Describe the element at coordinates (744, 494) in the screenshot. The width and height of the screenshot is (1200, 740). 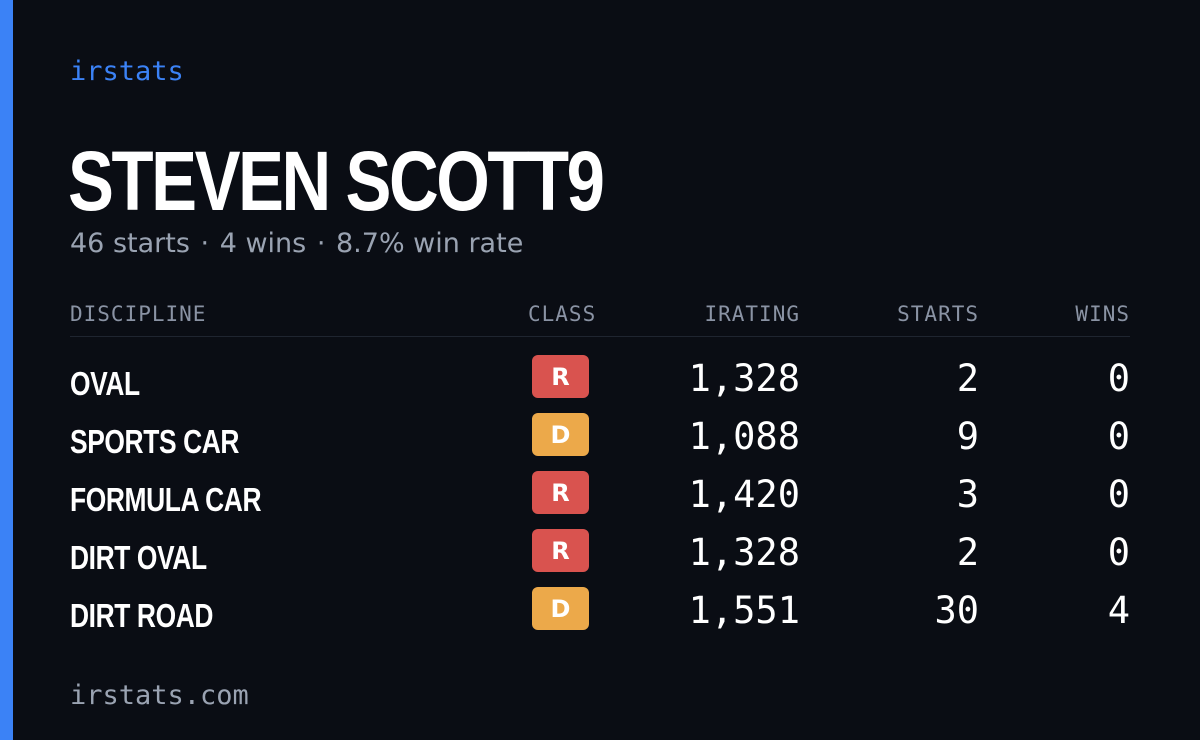
I see `irating-value: 1,420` at that location.